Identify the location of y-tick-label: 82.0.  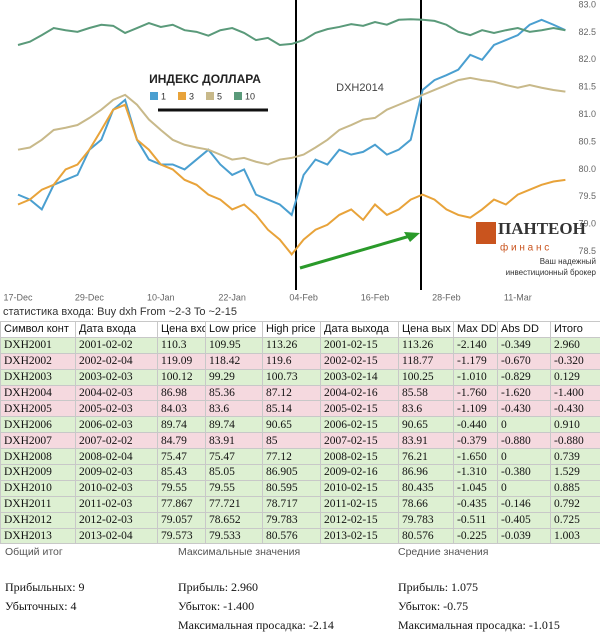
(587, 59).